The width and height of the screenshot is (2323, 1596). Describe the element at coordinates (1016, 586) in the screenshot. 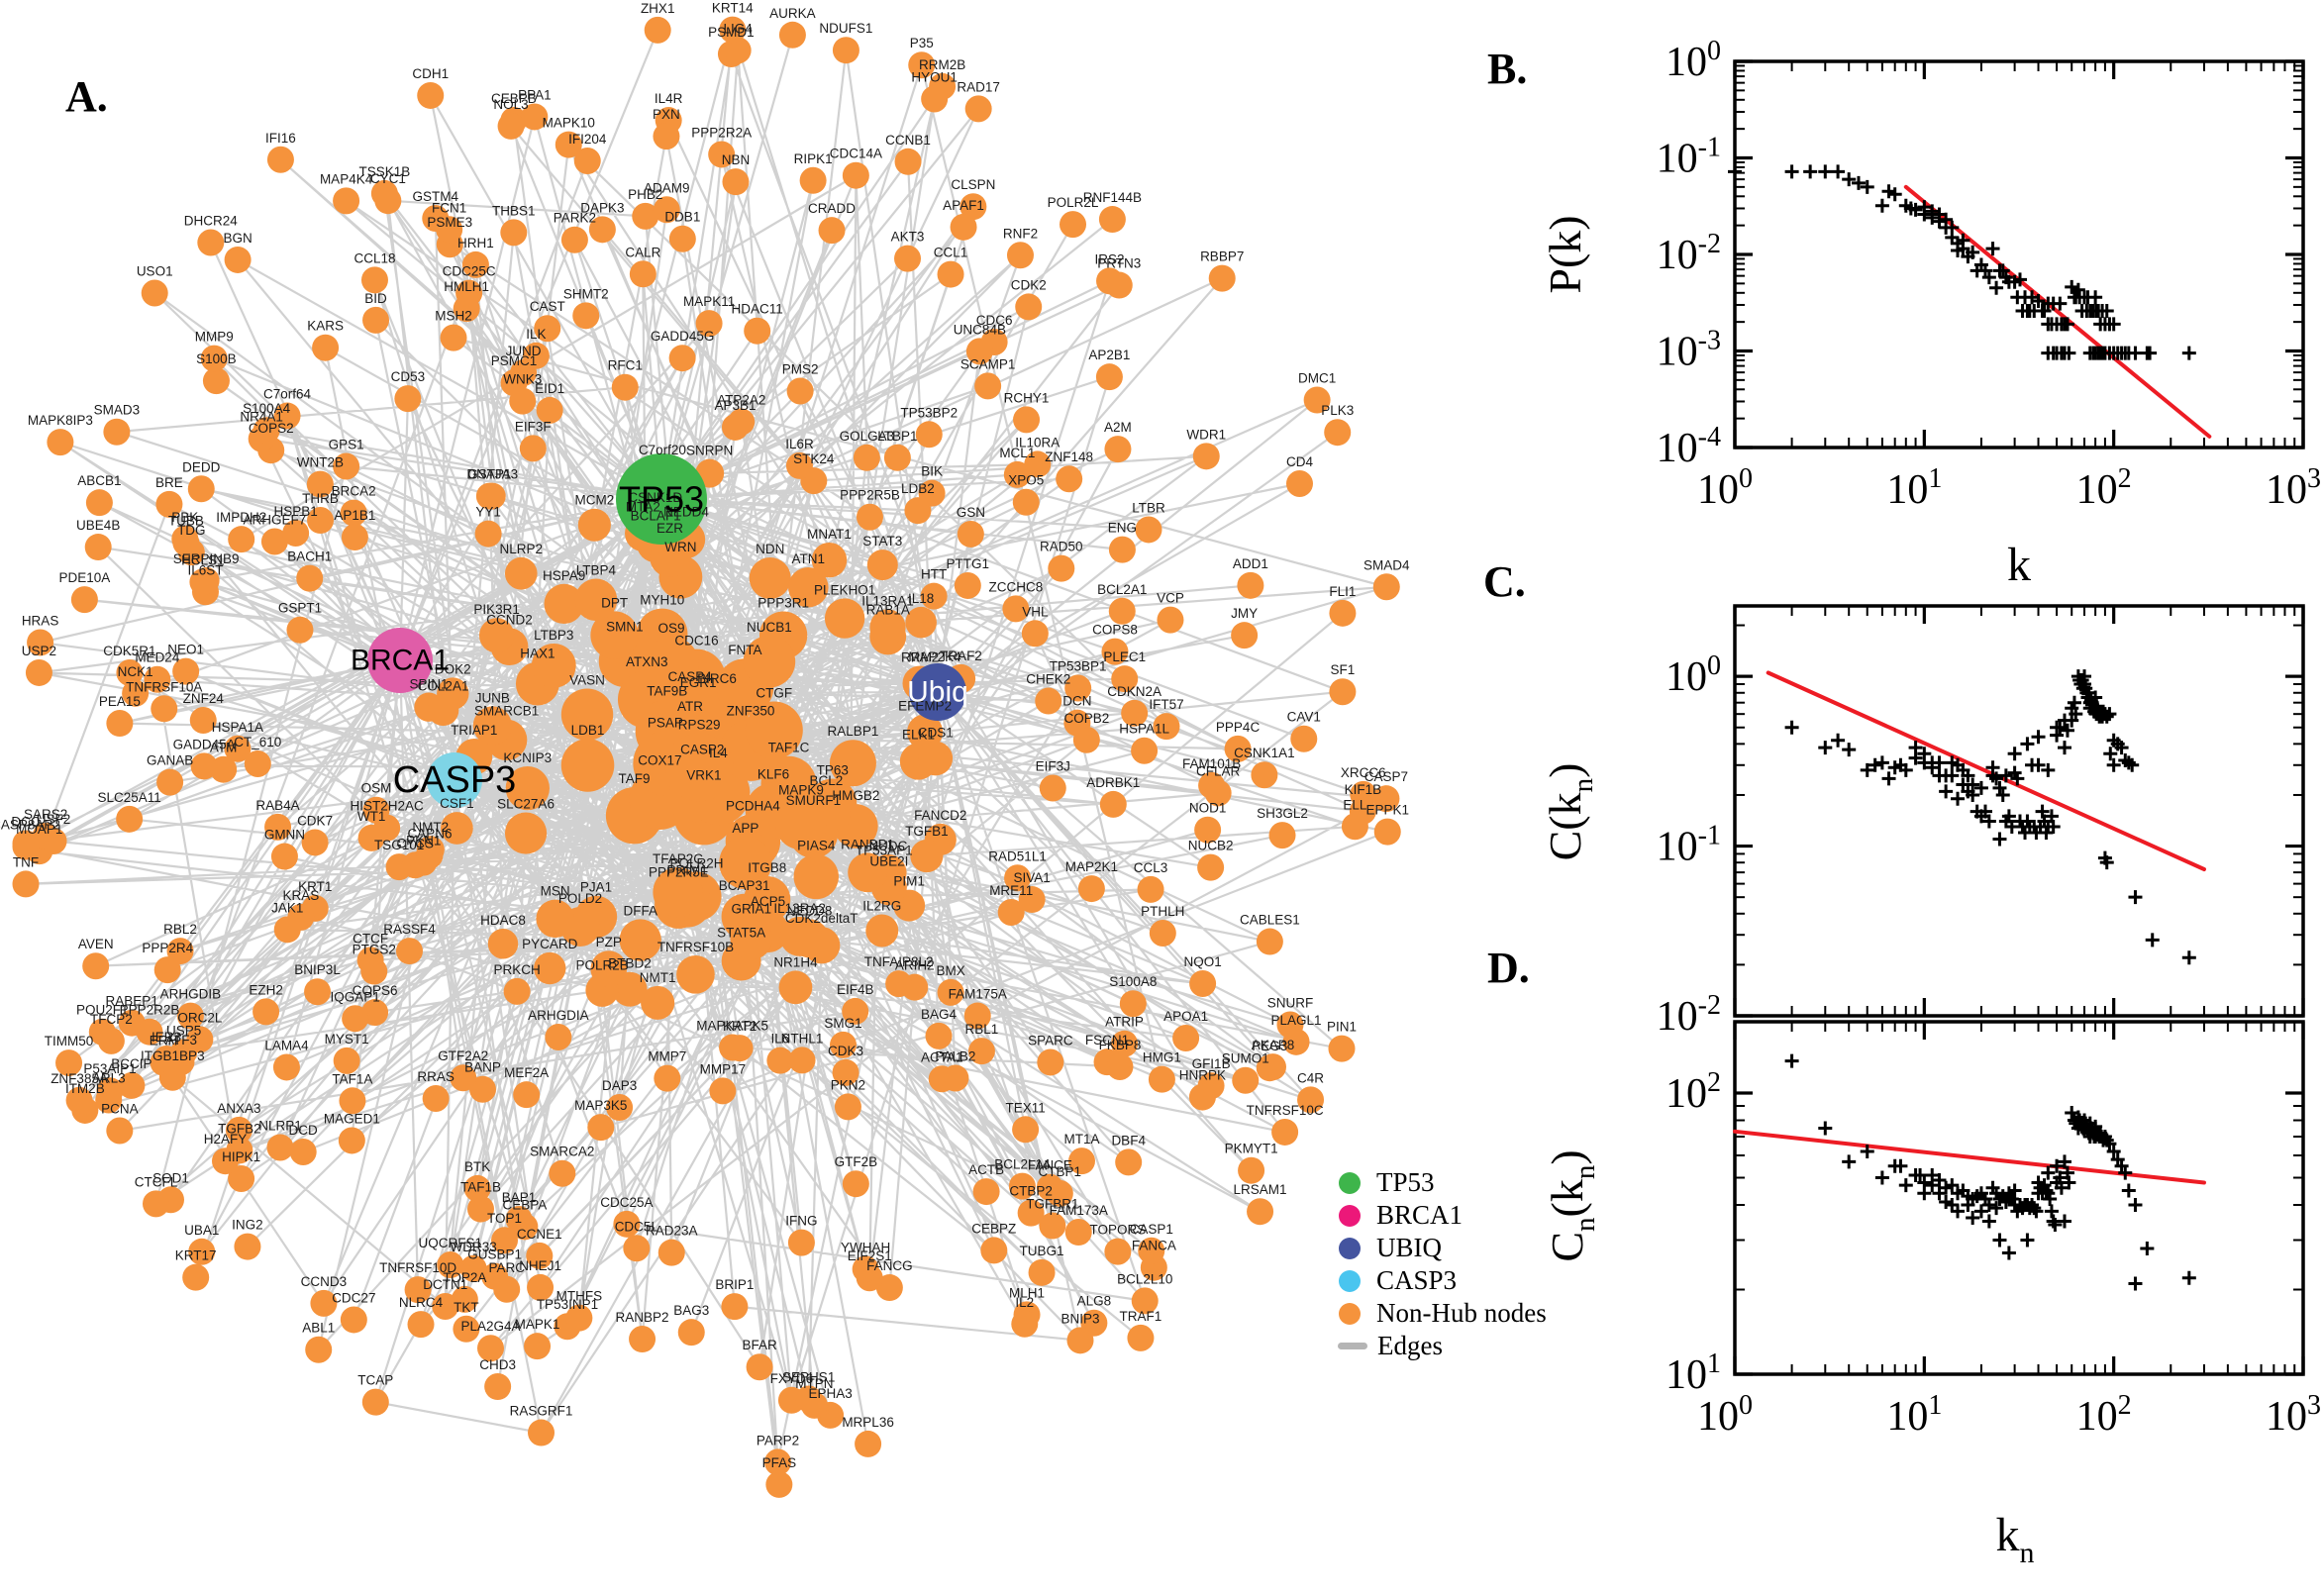

I see `network-node-label: ZCCHC8` at that location.